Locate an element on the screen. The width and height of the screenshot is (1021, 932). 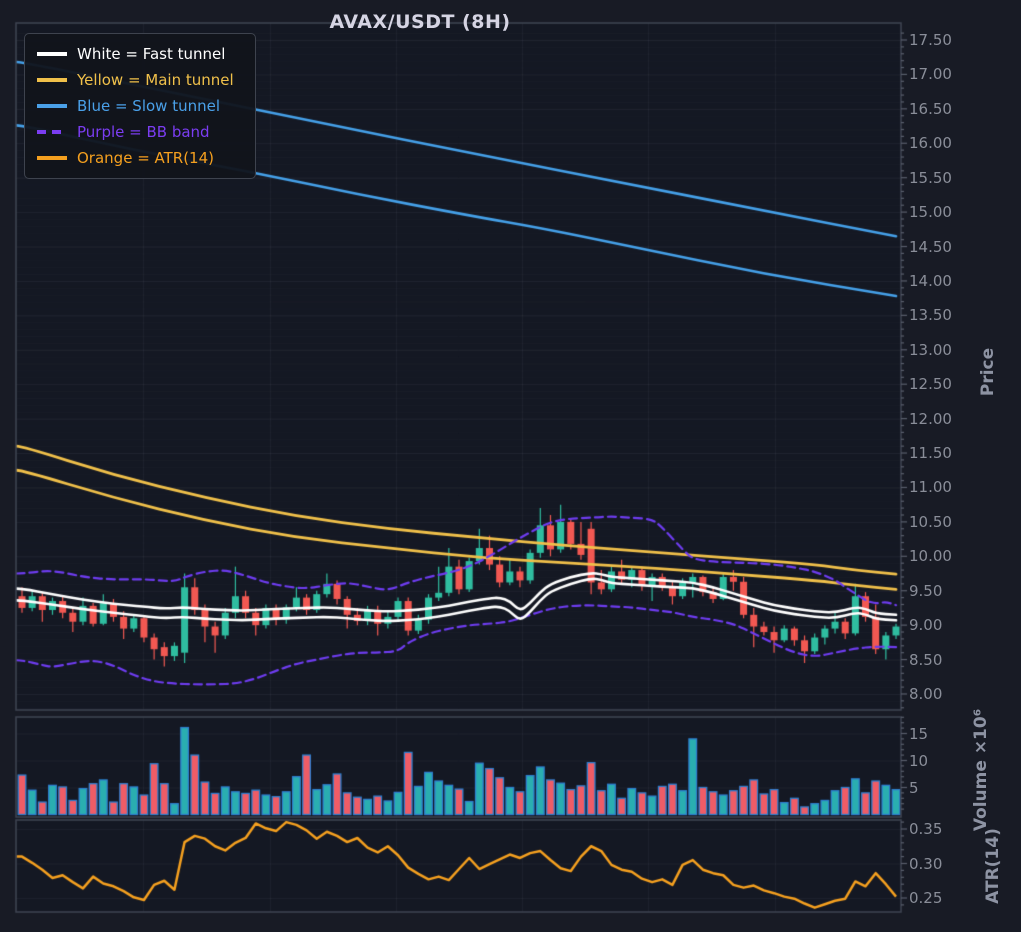
price-tick-label: 8.00 is located at coordinates (926, 693).